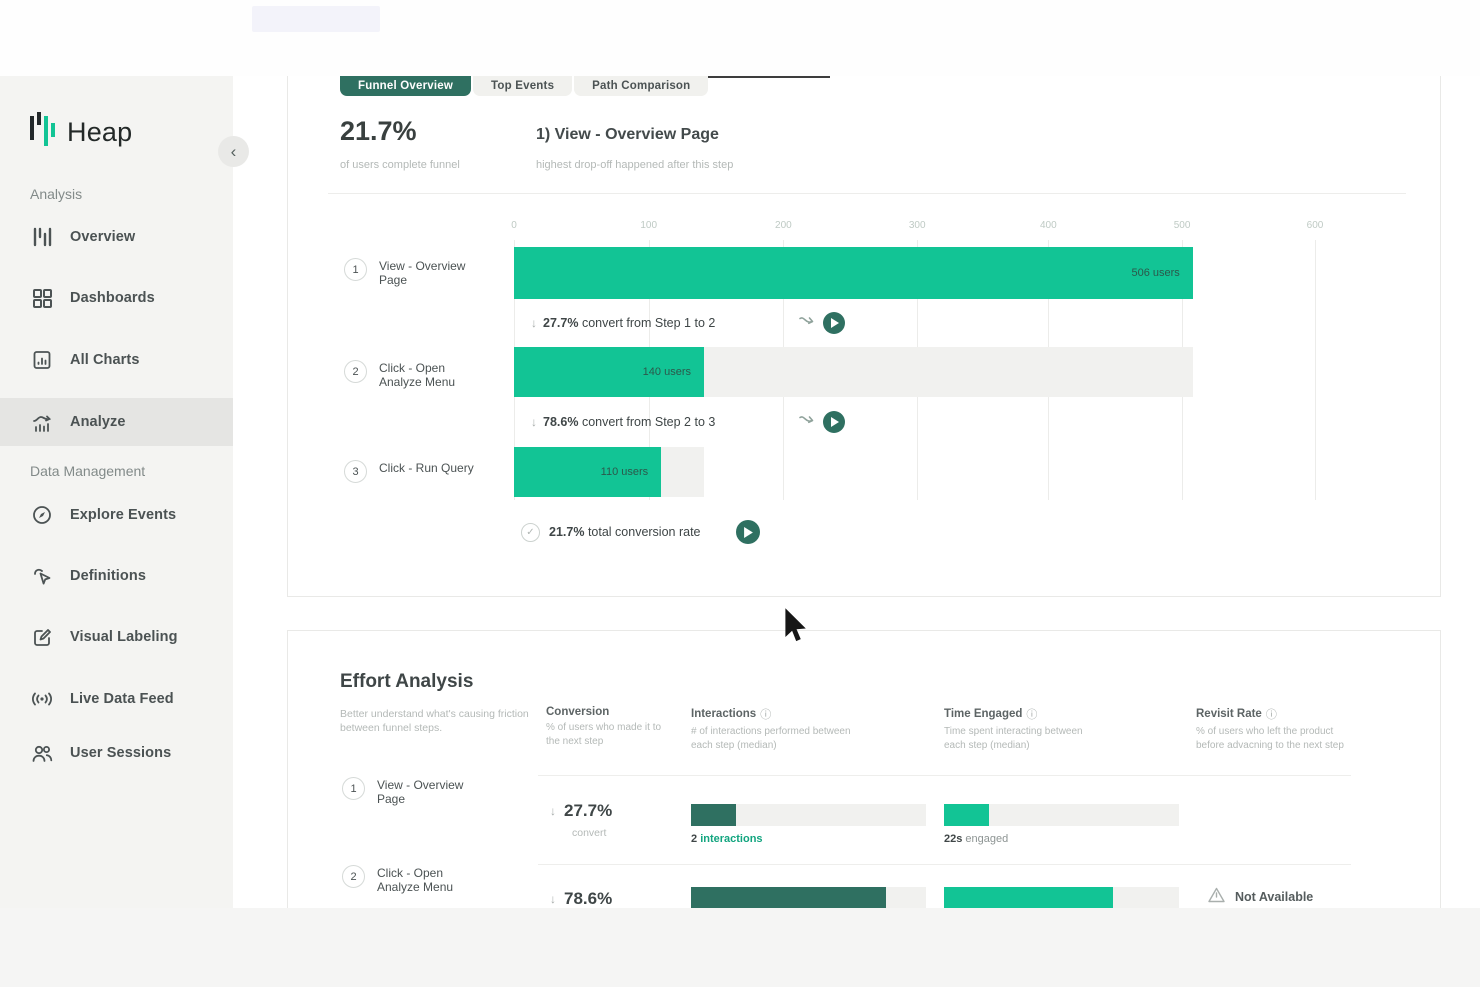 Image resolution: width=1480 pixels, height=987 pixels. I want to click on tab-top-events: Top Events, so click(523, 86).